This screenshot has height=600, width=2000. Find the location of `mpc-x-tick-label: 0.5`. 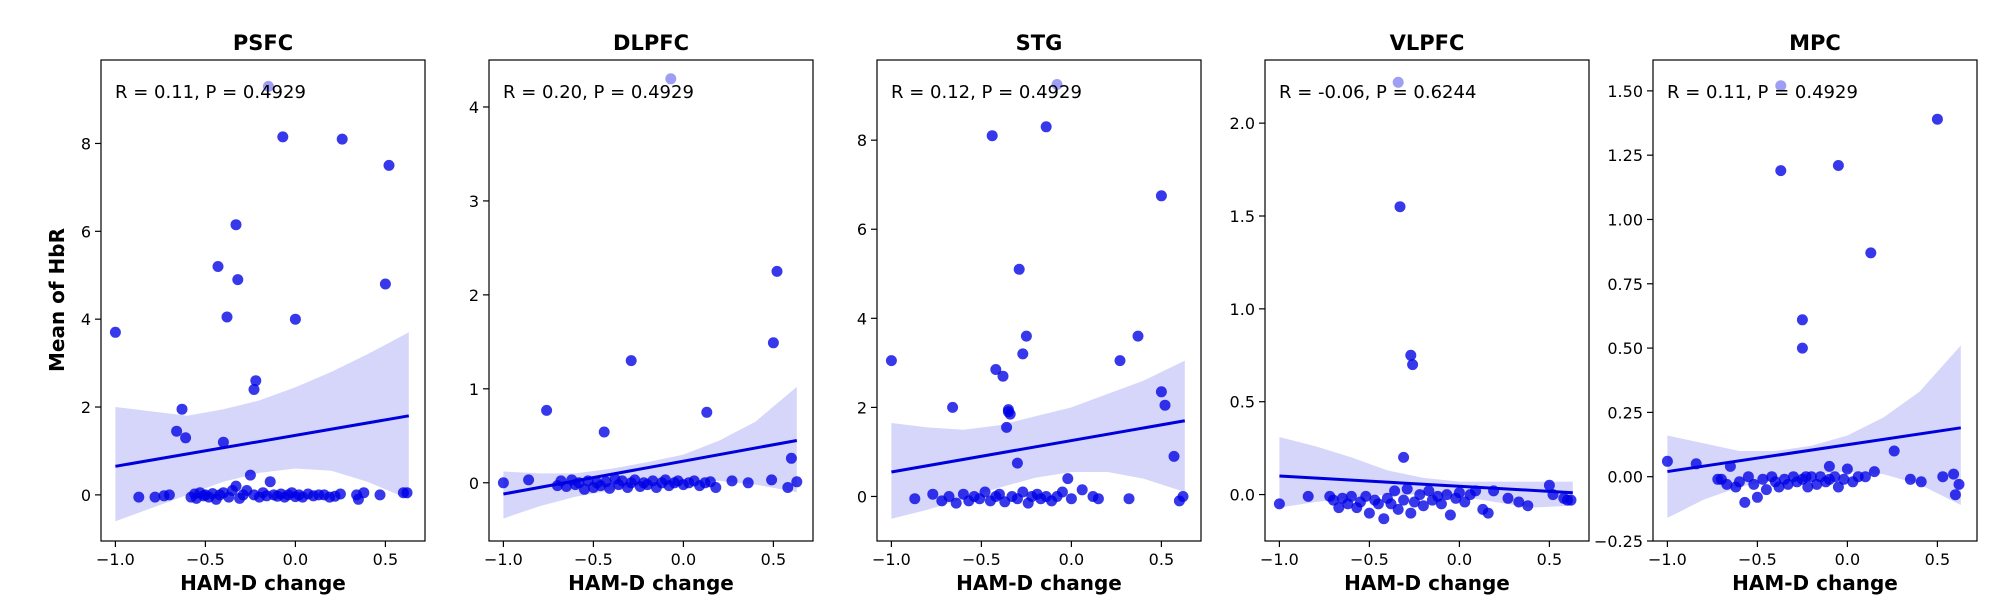

mpc-x-tick-label: 0.5 is located at coordinates (1937, 559).